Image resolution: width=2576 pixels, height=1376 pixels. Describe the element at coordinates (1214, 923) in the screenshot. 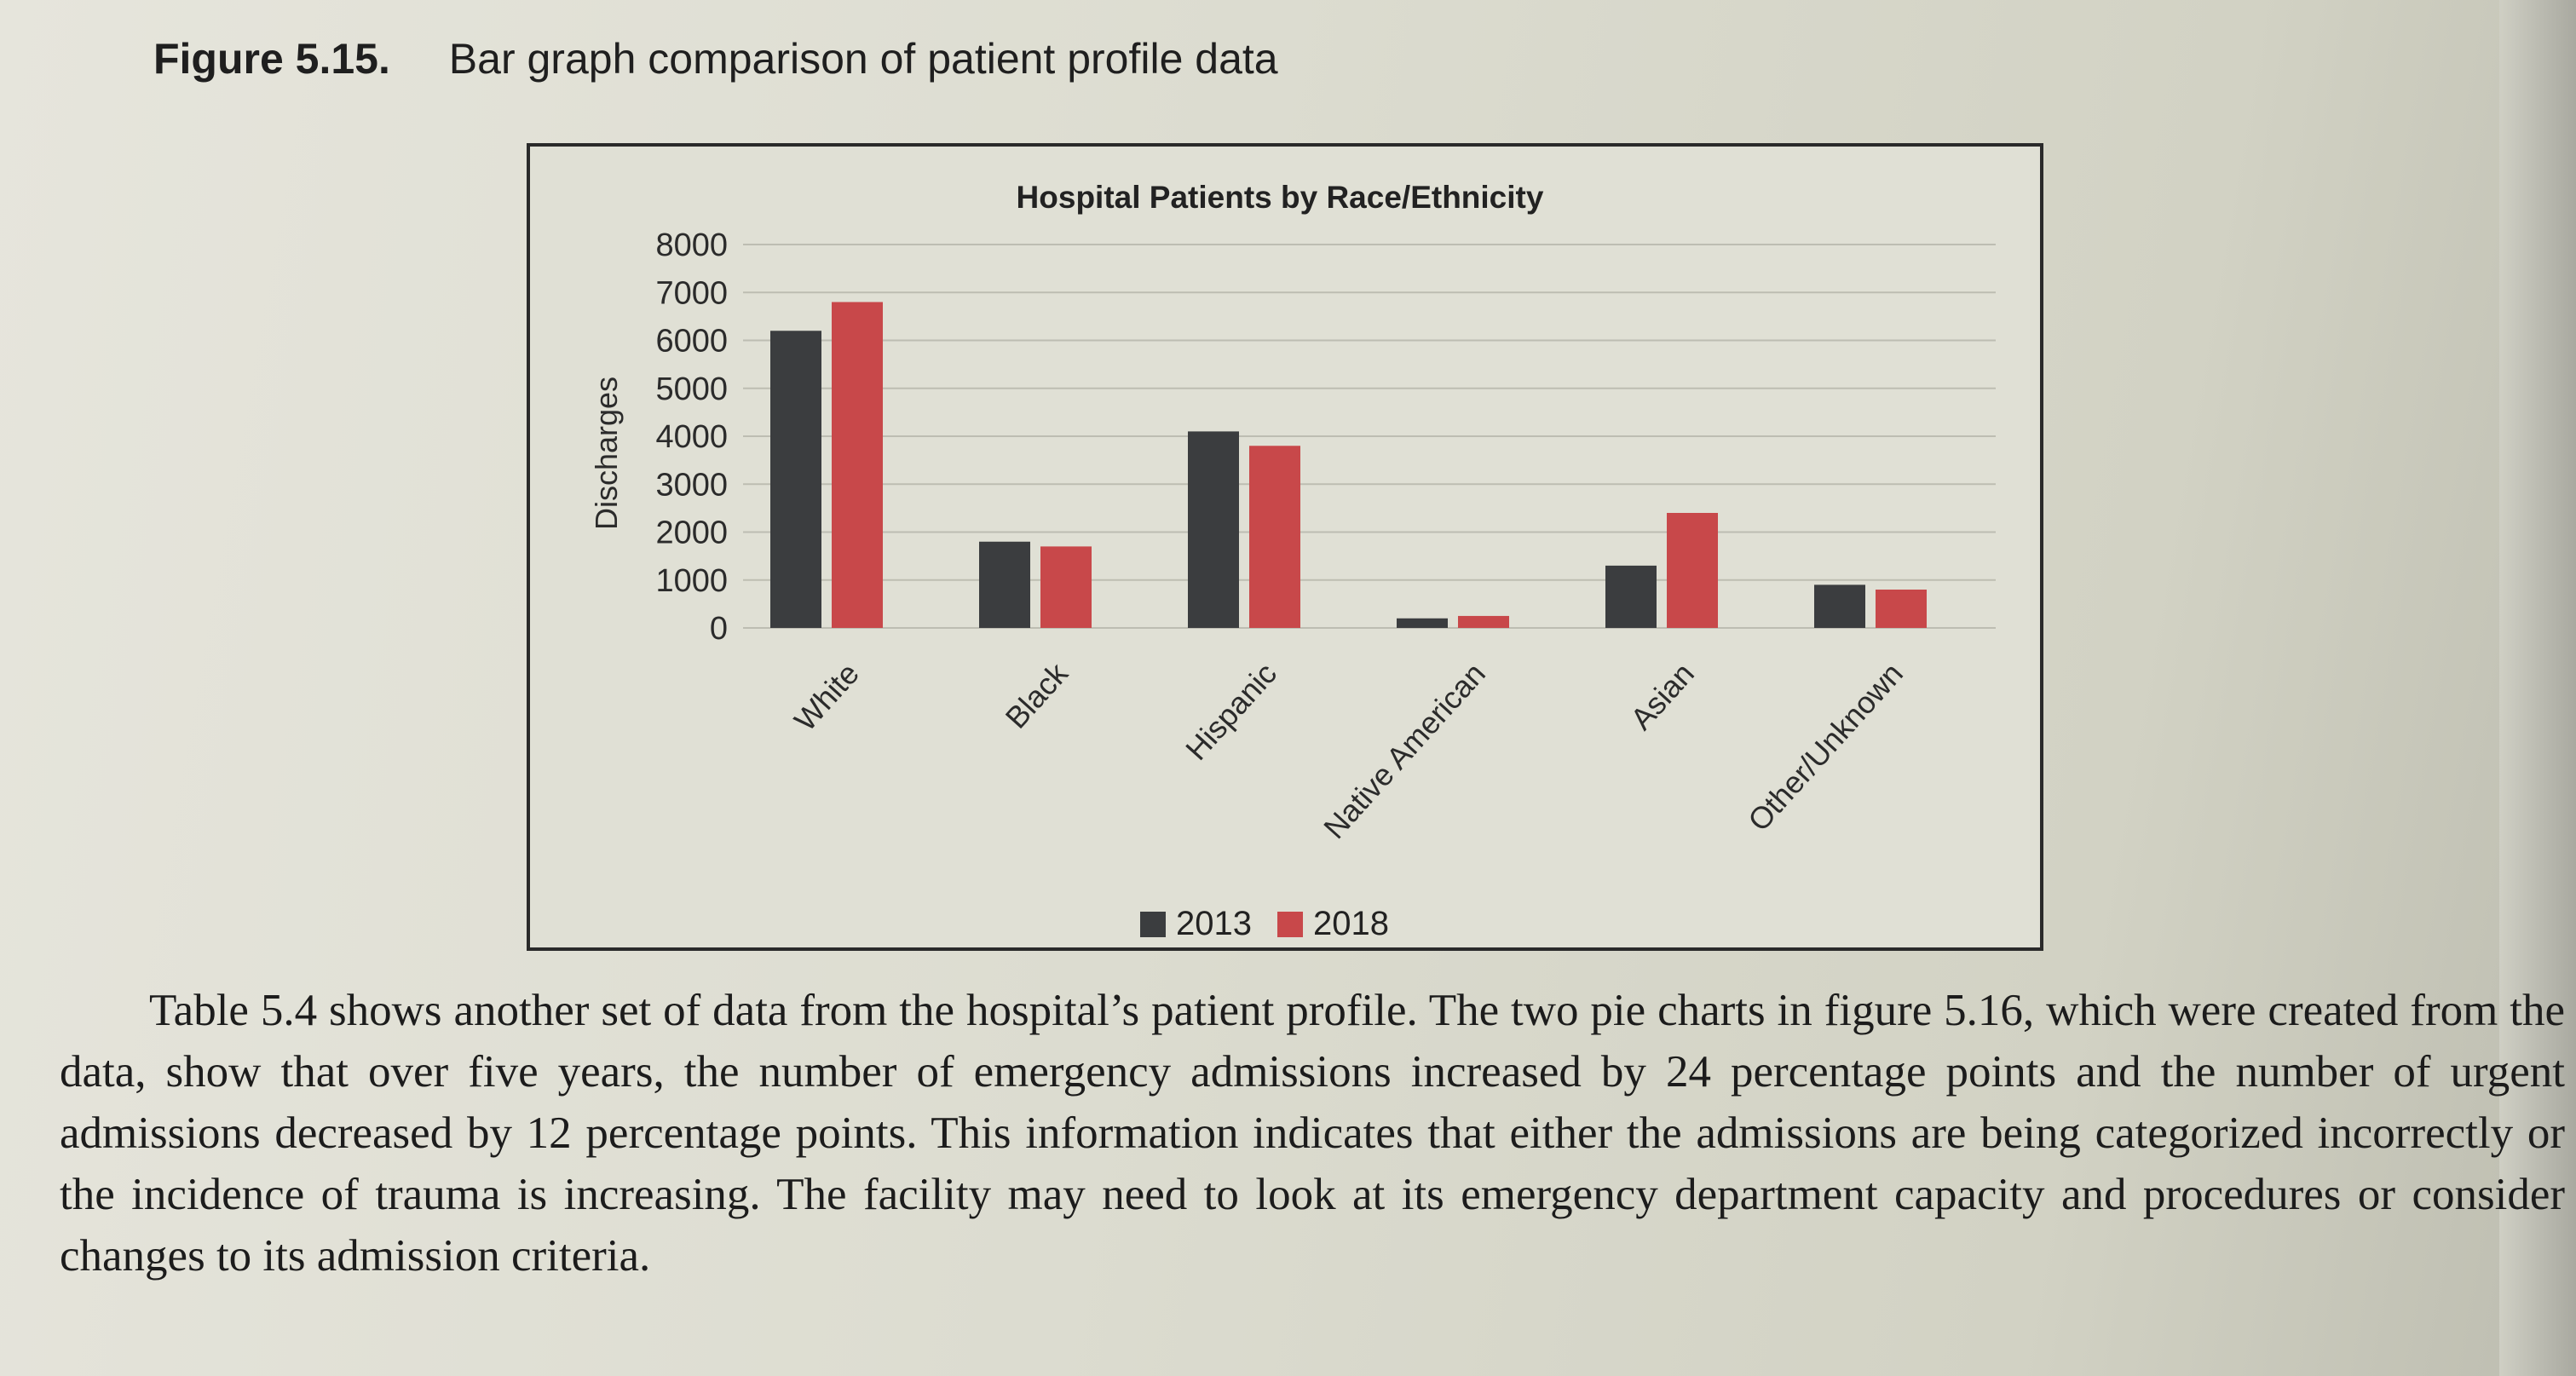

I see `legend-label-2013: 2013` at that location.